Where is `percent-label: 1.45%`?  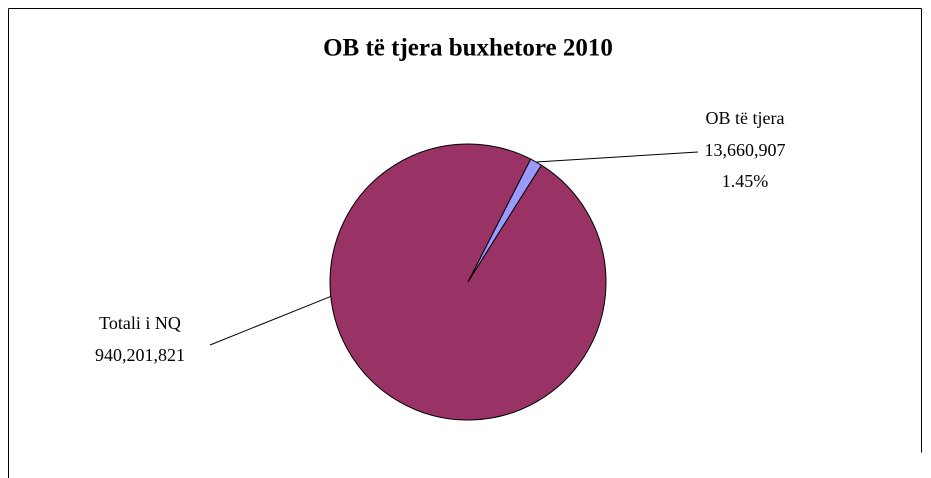 percent-label: 1.45% is located at coordinates (745, 181).